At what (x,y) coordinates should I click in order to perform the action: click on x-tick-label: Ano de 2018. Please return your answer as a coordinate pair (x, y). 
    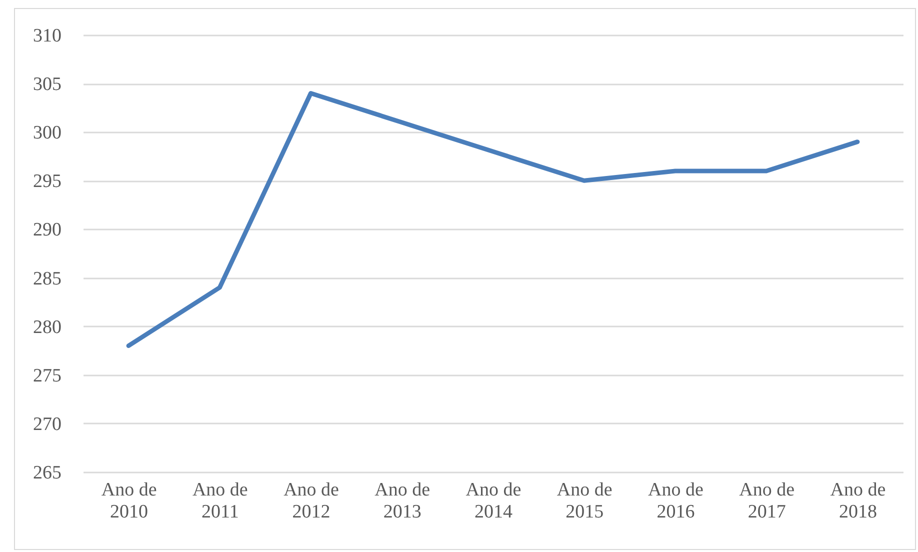
    Looking at the image, I should click on (858, 501).